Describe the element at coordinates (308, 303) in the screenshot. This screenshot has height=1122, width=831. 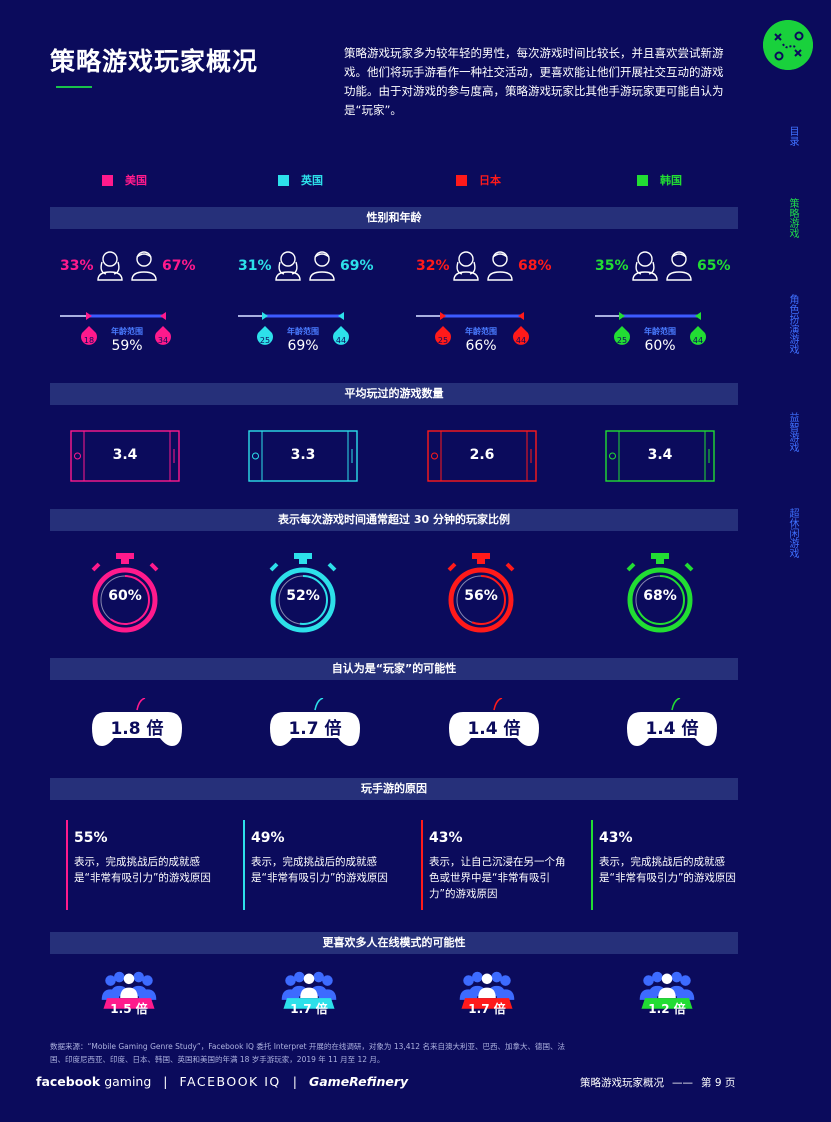
I see `gender-age-uk: 31% 69% 25 44 年龄范围 69%` at that location.